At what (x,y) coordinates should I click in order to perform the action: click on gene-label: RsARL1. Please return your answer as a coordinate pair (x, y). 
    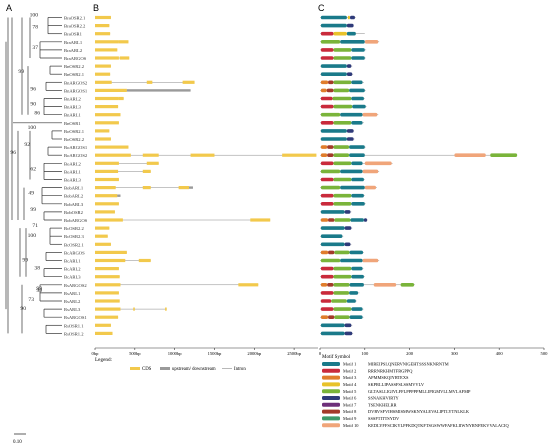
    Looking at the image, I should click on (72, 293).